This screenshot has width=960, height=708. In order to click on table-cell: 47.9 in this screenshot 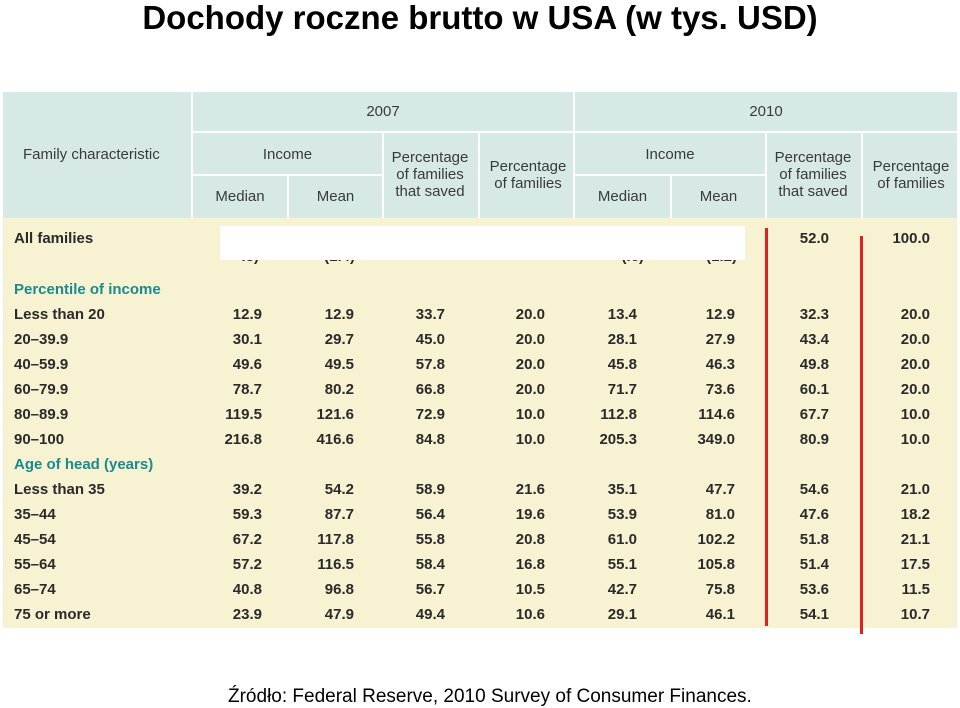, I will do `click(339, 614)`.